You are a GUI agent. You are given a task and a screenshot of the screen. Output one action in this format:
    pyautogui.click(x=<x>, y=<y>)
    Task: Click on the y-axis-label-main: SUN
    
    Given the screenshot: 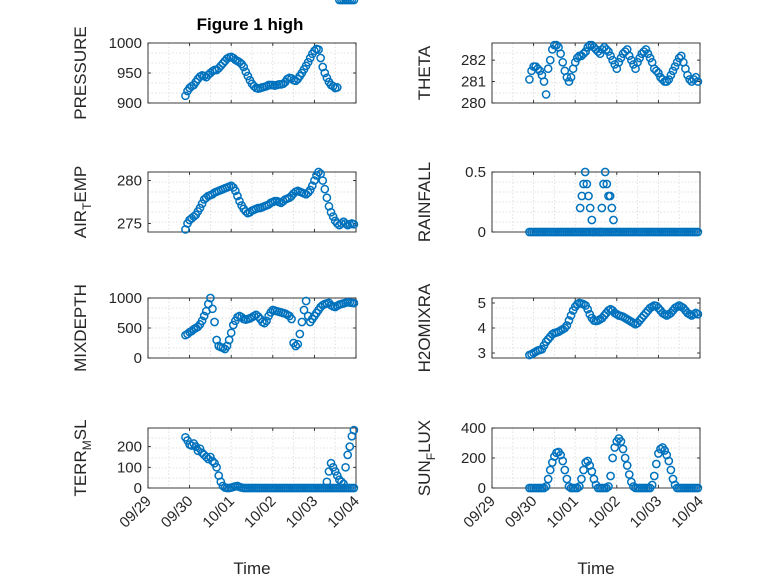 What is the action you would take?
    pyautogui.click(x=424, y=478)
    